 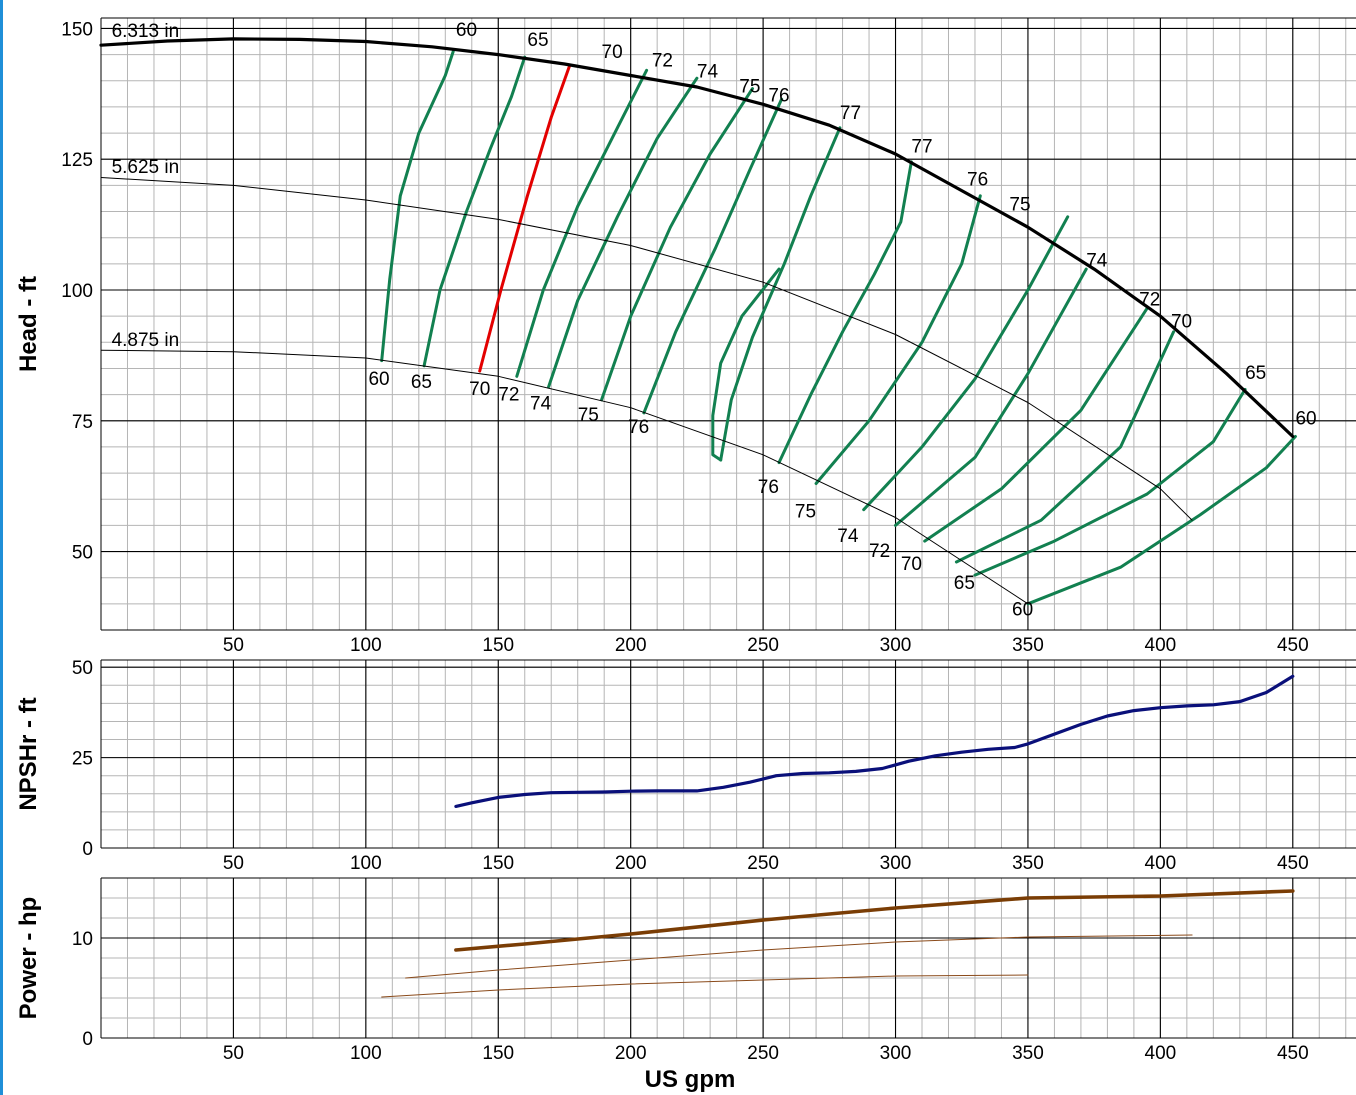 What do you see at coordinates (82, 939) in the screenshot?
I see `y-tick-label: 10` at bounding box center [82, 939].